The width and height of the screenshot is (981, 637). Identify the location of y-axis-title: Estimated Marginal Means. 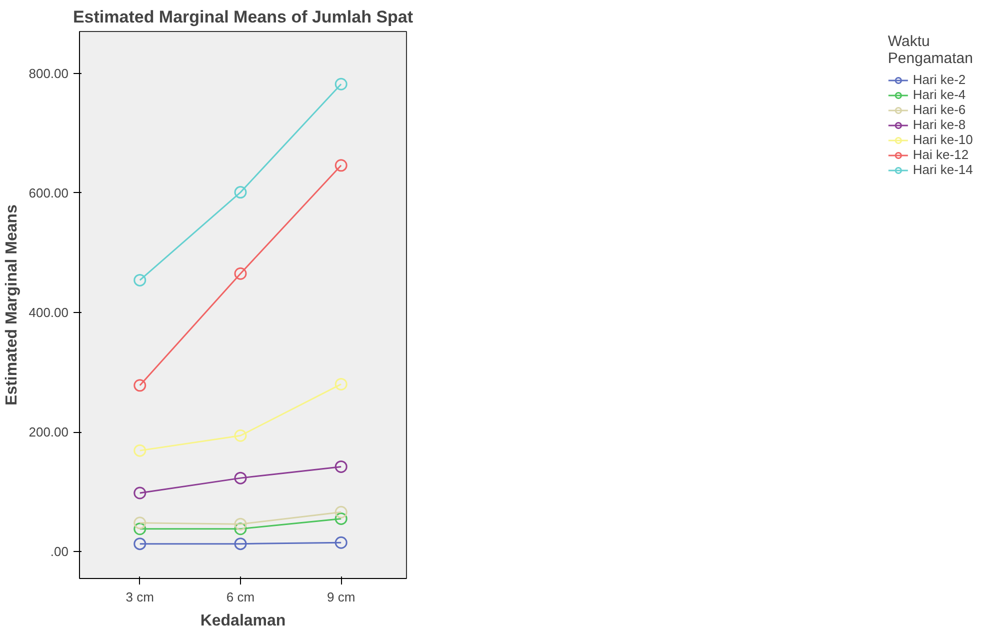
(12, 305).